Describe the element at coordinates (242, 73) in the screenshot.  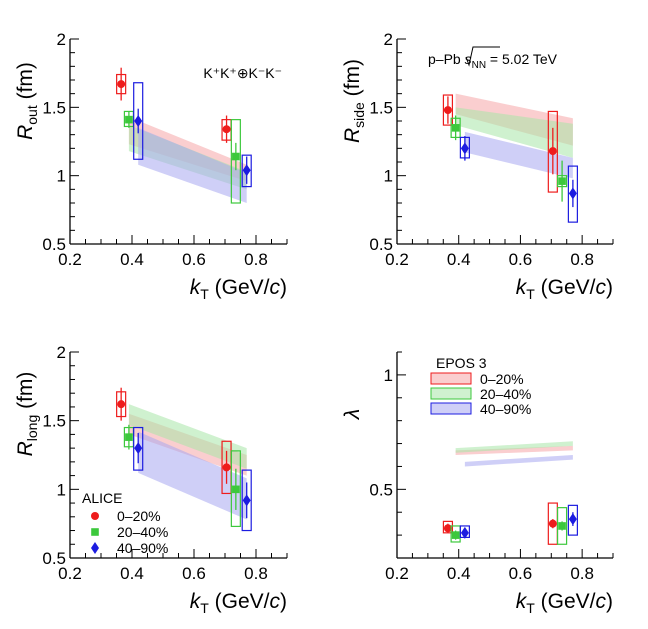
I see `reaction-label: K⁺K⁺⊕K⁻K⁻` at that location.